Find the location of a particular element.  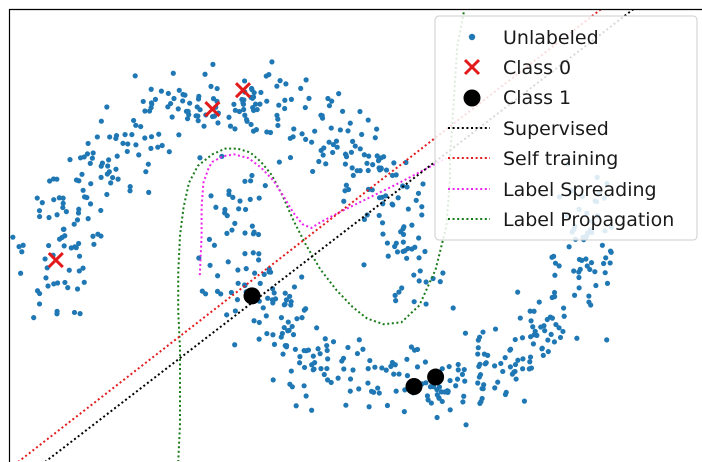

legend-label-class-1: Class 1 is located at coordinates (537, 98).